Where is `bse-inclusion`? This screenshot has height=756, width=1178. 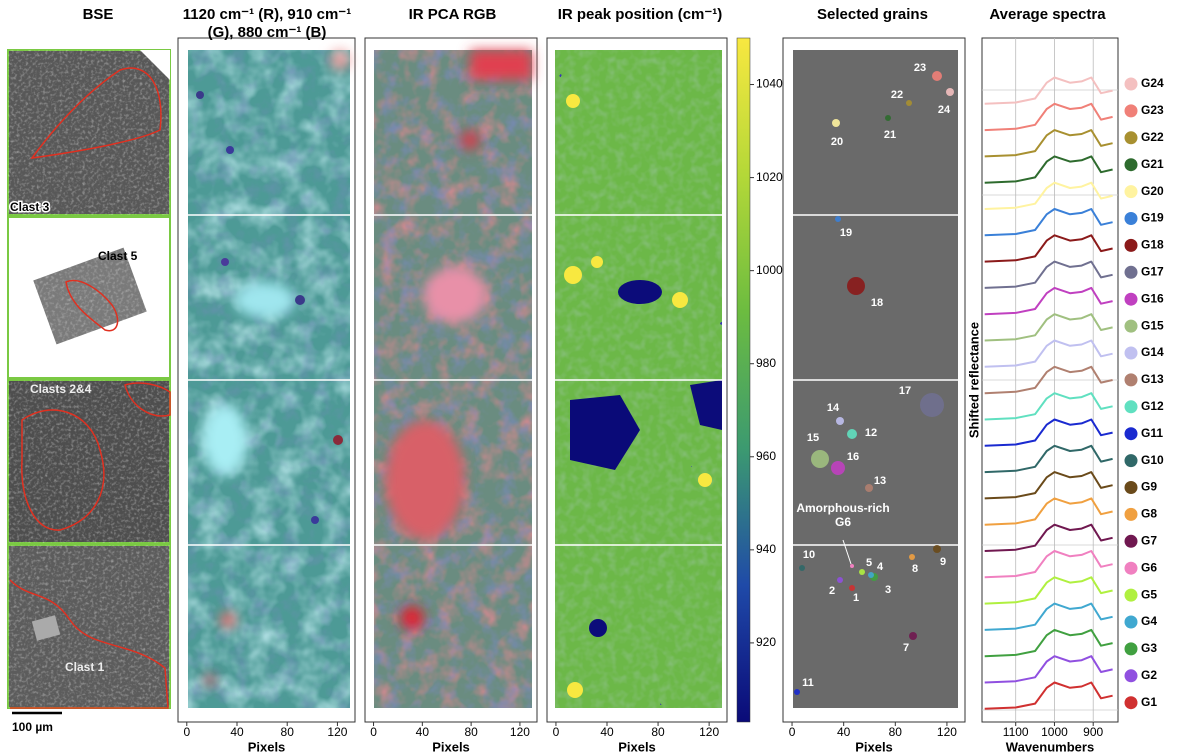 bse-inclusion is located at coordinates (46, 628).